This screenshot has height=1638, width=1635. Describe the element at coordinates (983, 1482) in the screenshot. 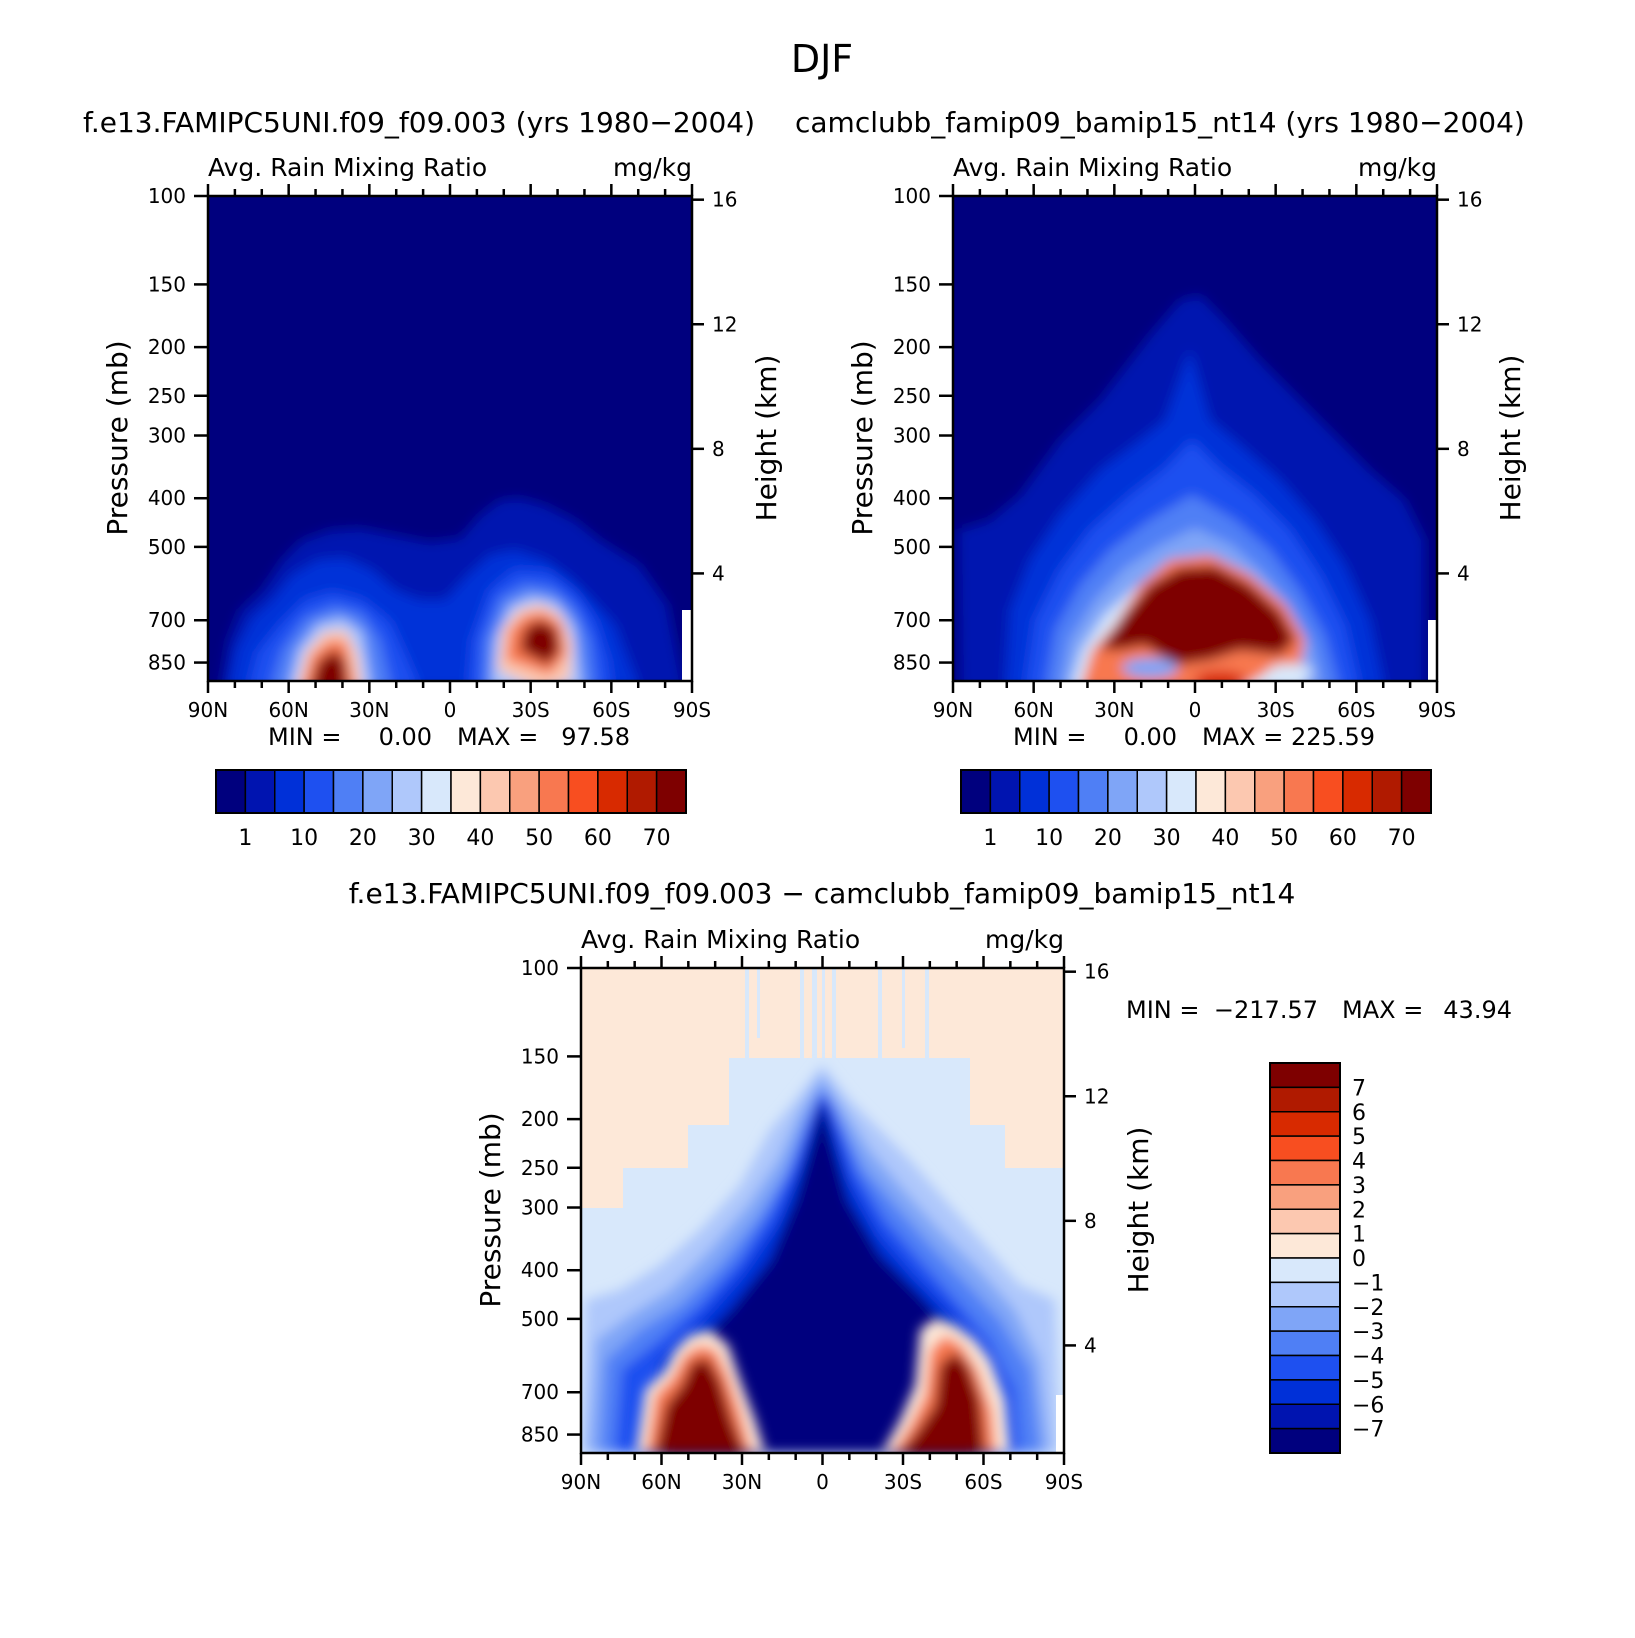

I see `panel-c-x-tick-label: 60S` at that location.